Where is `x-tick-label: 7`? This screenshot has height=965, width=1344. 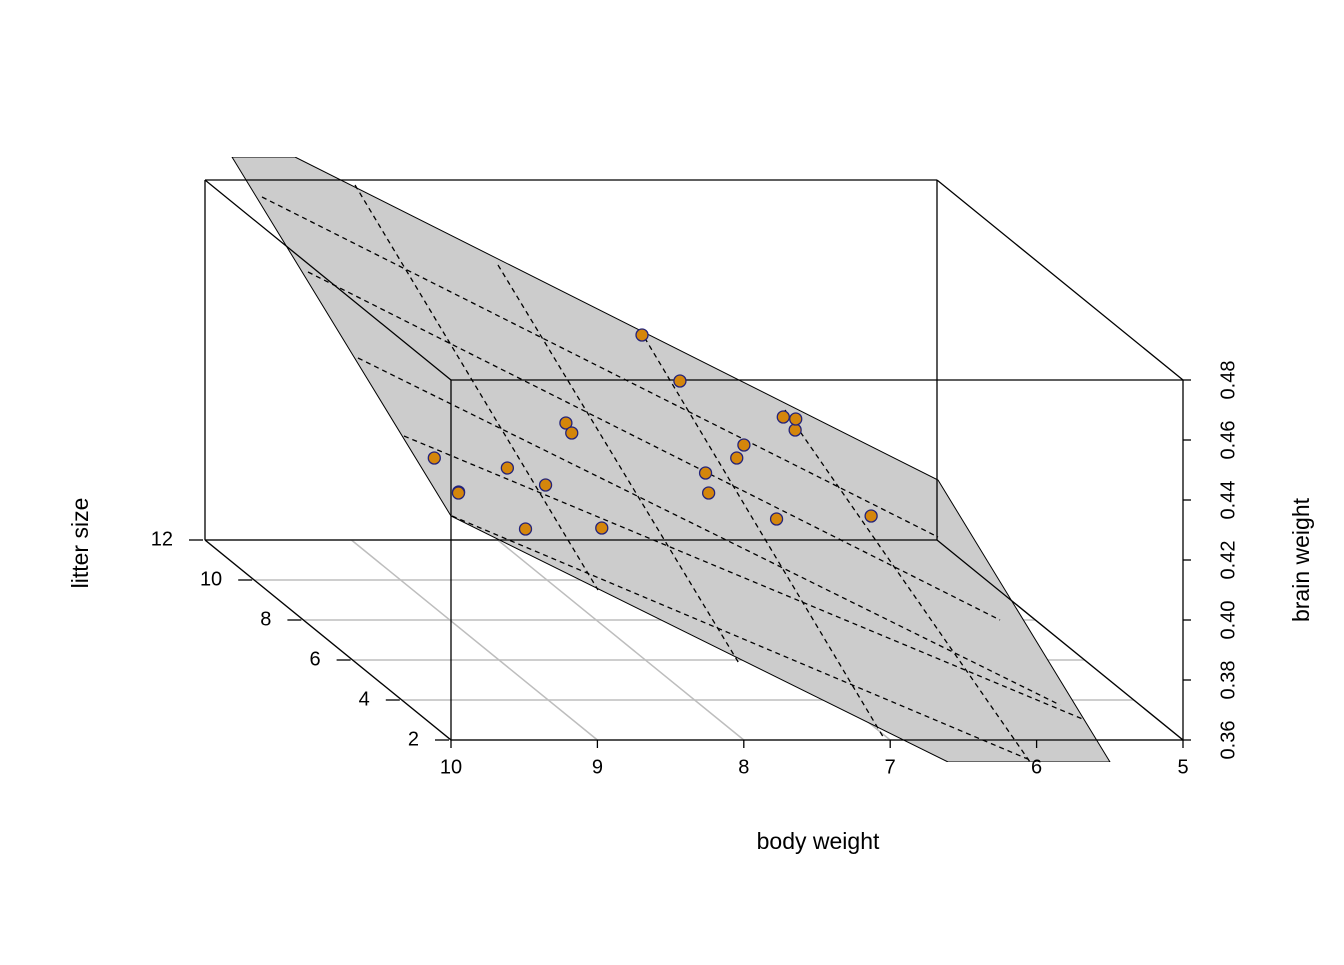 x-tick-label: 7 is located at coordinates (890, 767).